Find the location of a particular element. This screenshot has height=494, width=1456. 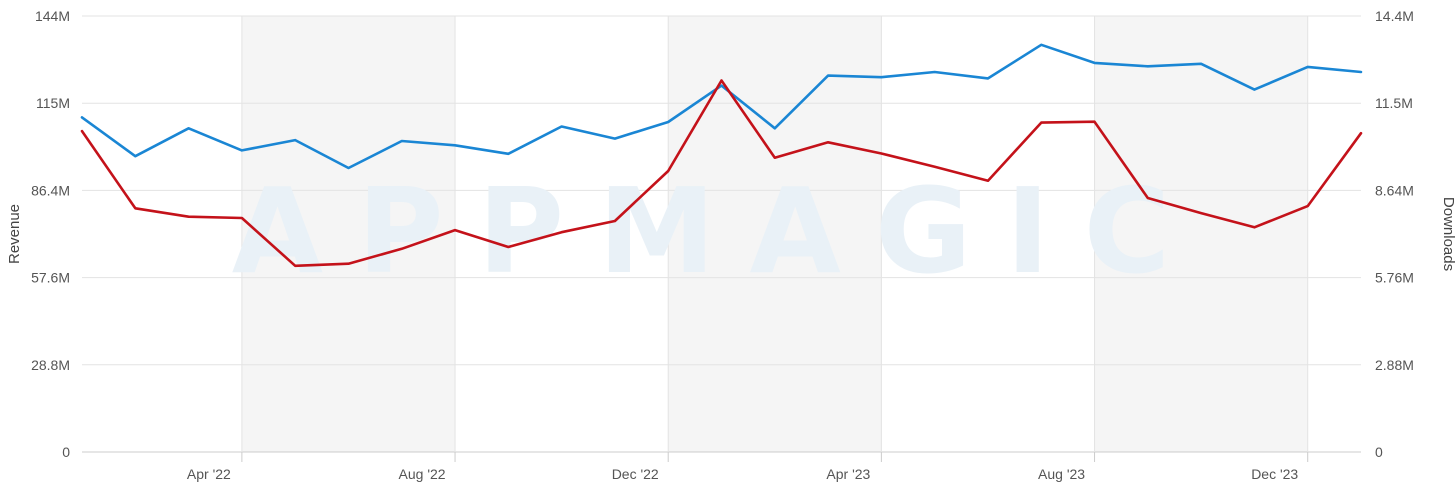

left-tick-label: 86.4M is located at coordinates (50, 190).